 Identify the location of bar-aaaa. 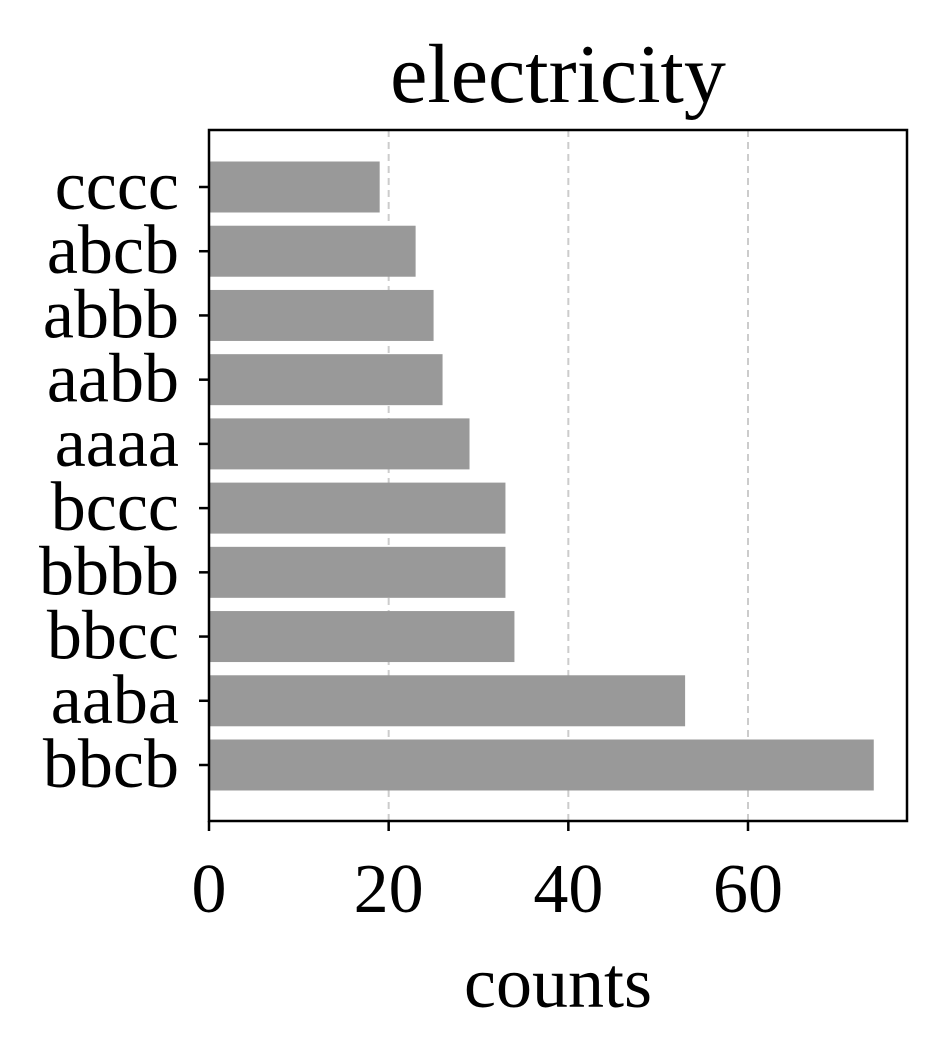
(339, 444).